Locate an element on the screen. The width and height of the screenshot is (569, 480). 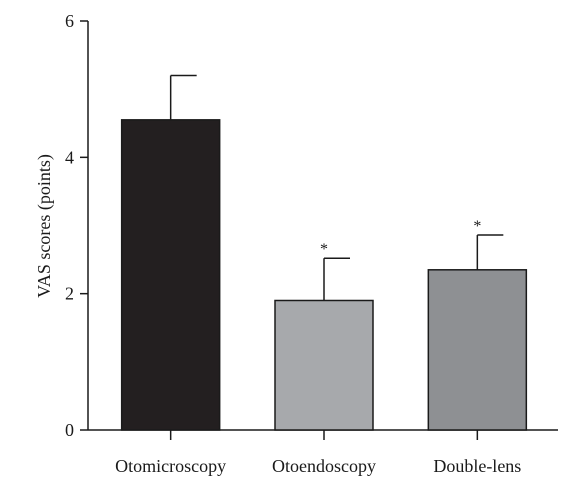
bar-otoendoscopy is located at coordinates (324, 365).